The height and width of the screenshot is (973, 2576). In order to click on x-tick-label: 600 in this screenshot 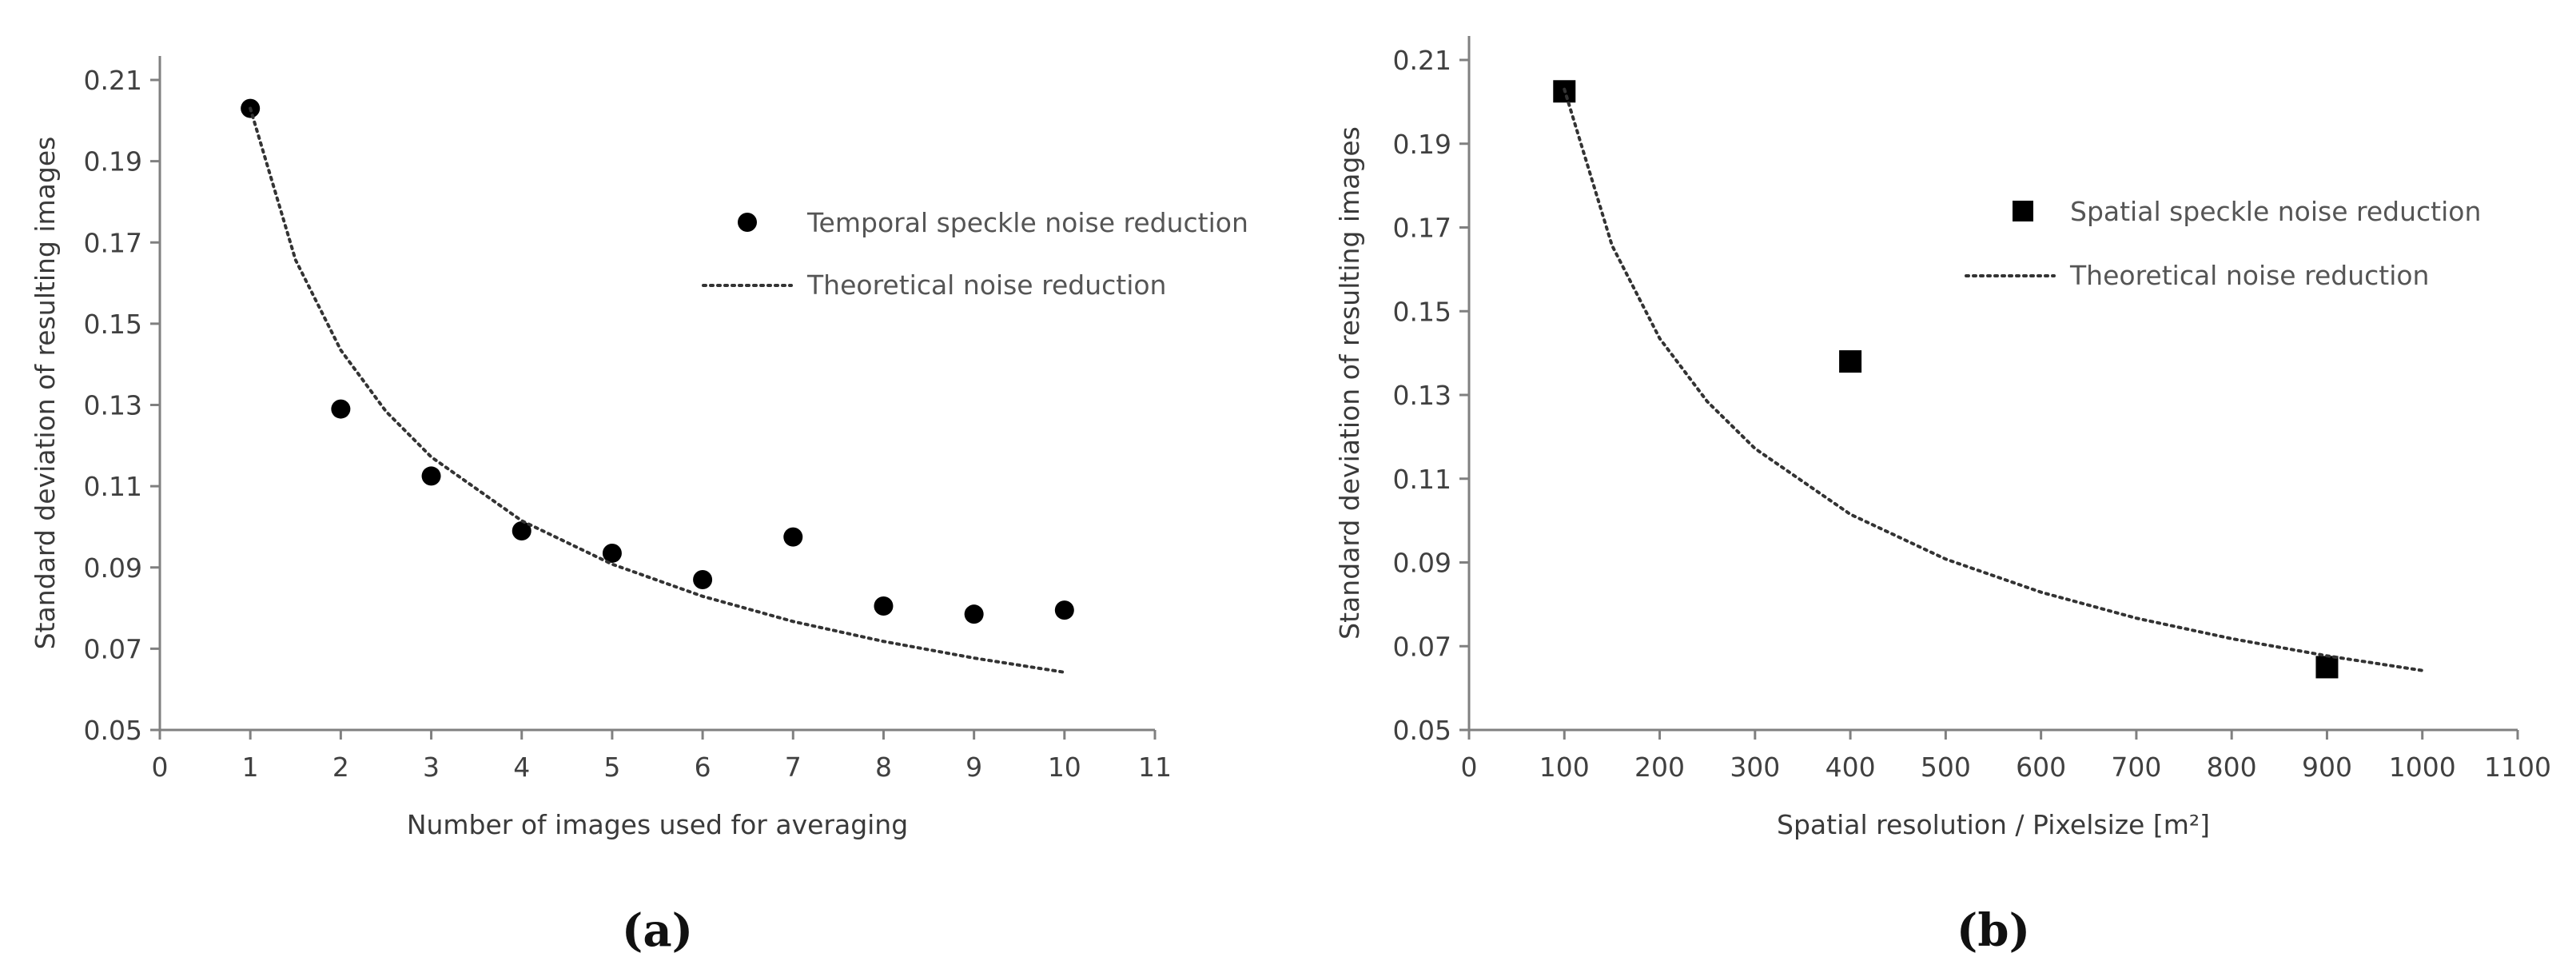, I will do `click(2041, 767)`.